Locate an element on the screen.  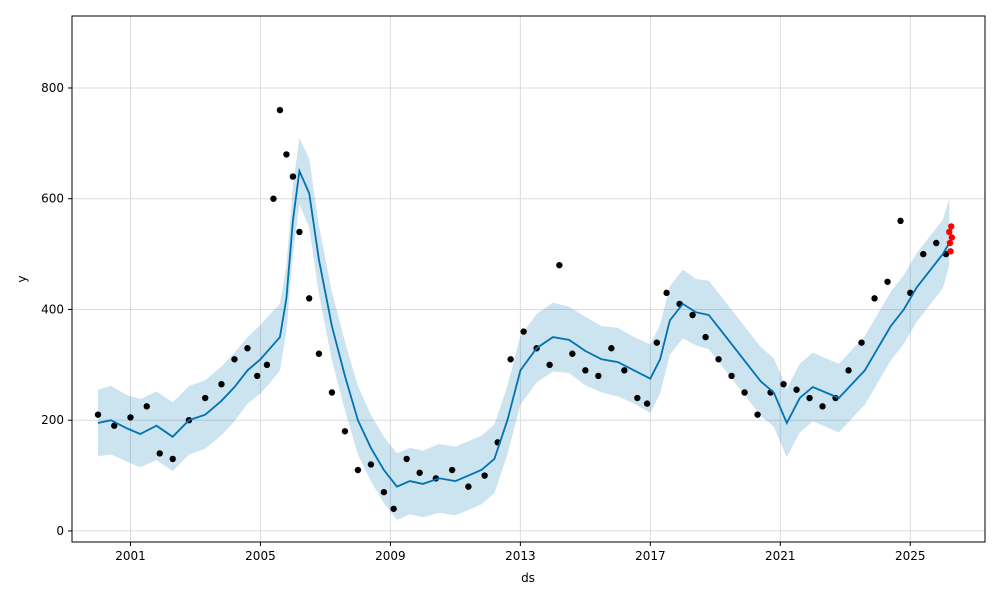
x-tick-label-2: 2009 is located at coordinates (390, 556).